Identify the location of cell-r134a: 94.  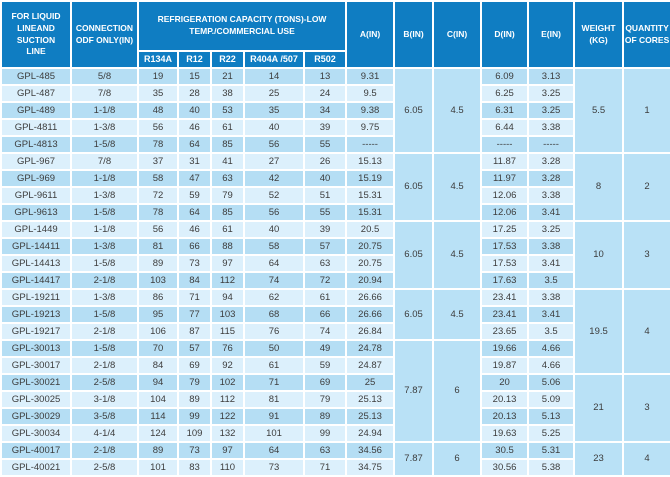
(158, 382).